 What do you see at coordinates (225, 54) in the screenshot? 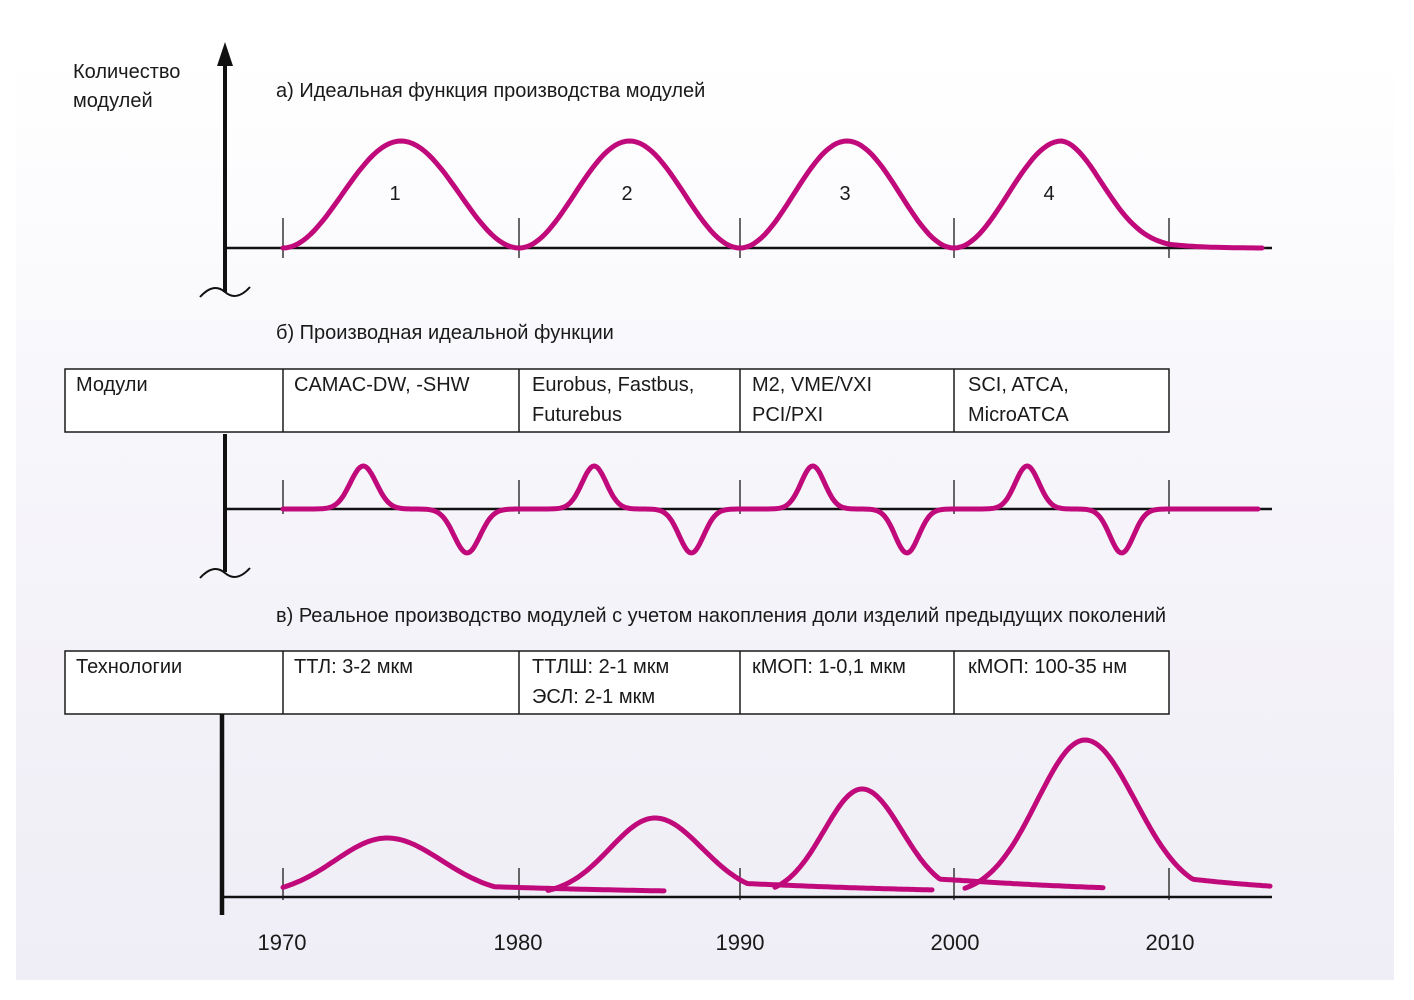
I see `panel-a-y-axis-arrow` at bounding box center [225, 54].